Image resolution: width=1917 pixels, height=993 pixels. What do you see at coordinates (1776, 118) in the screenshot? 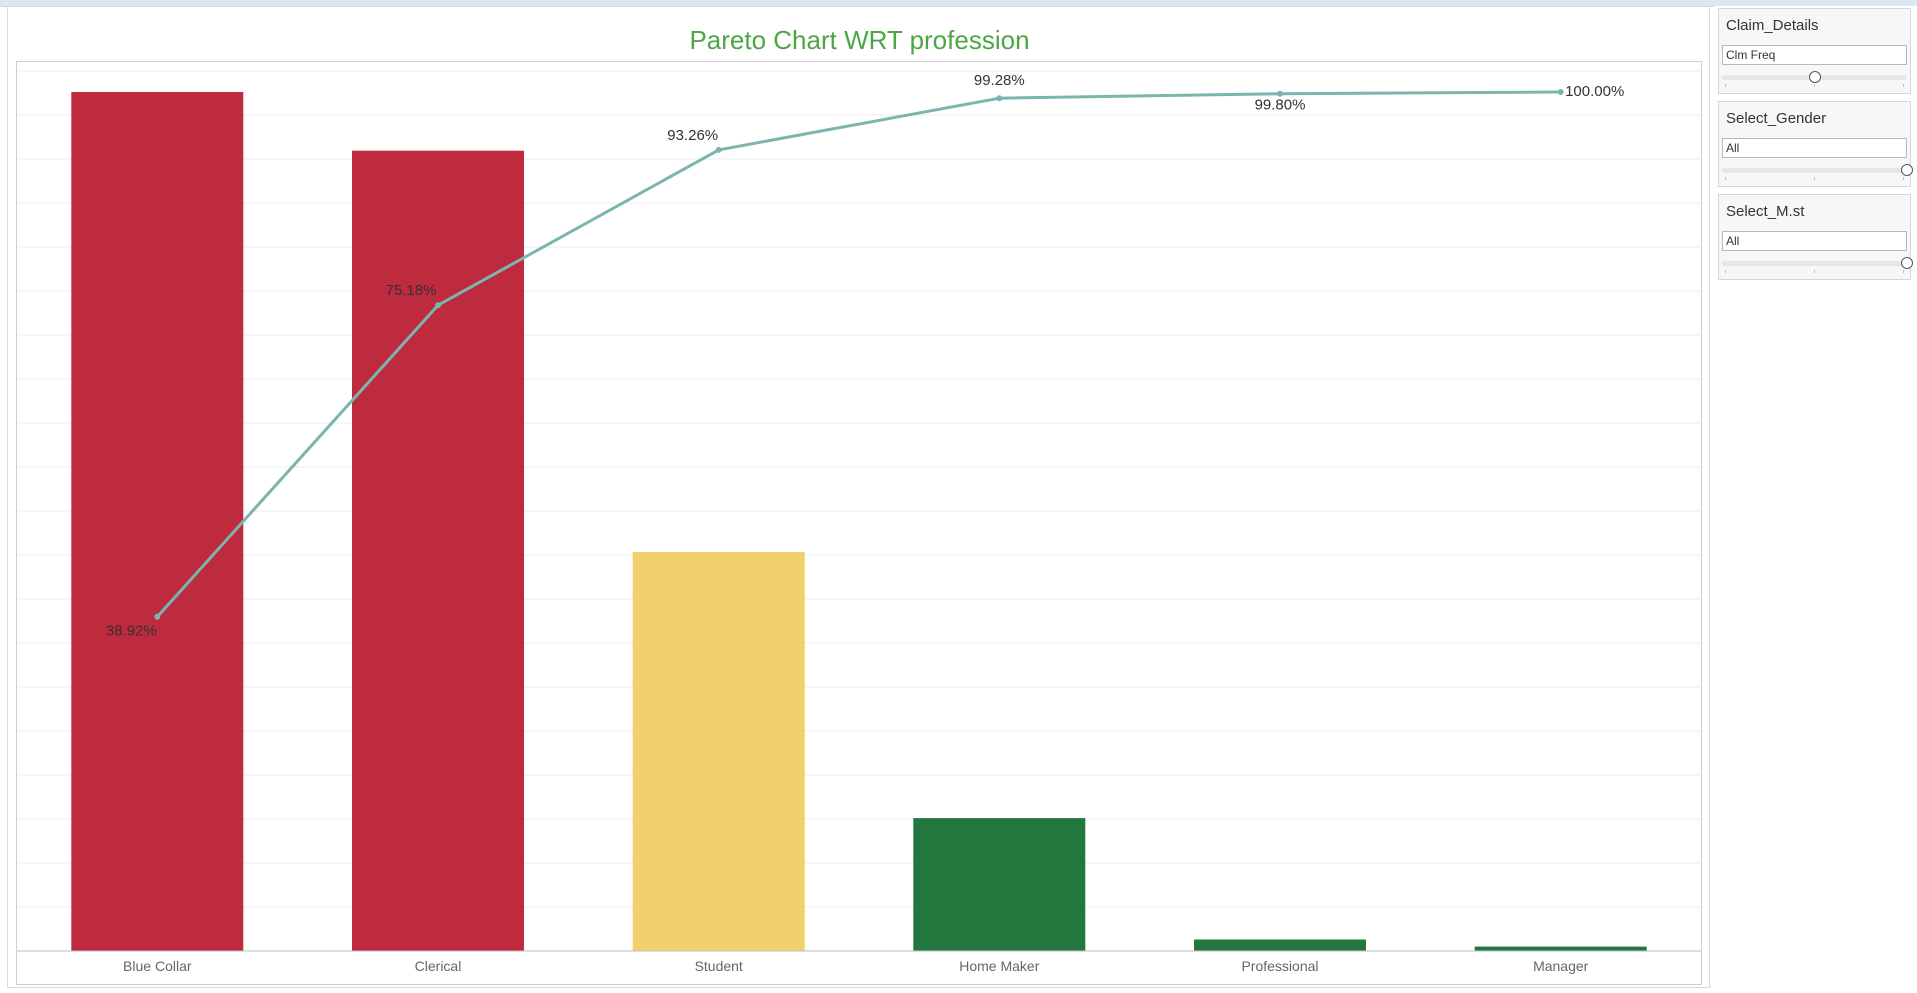
I see `filter-title: Select_Gender` at bounding box center [1776, 118].